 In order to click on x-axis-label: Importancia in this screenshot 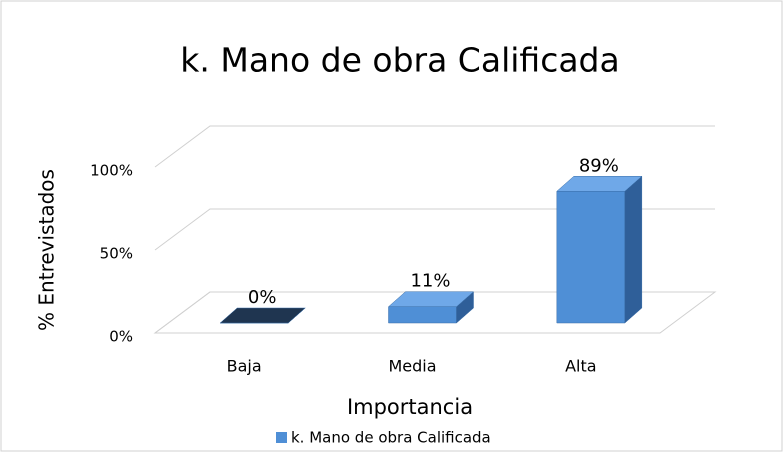, I will do `click(410, 407)`.